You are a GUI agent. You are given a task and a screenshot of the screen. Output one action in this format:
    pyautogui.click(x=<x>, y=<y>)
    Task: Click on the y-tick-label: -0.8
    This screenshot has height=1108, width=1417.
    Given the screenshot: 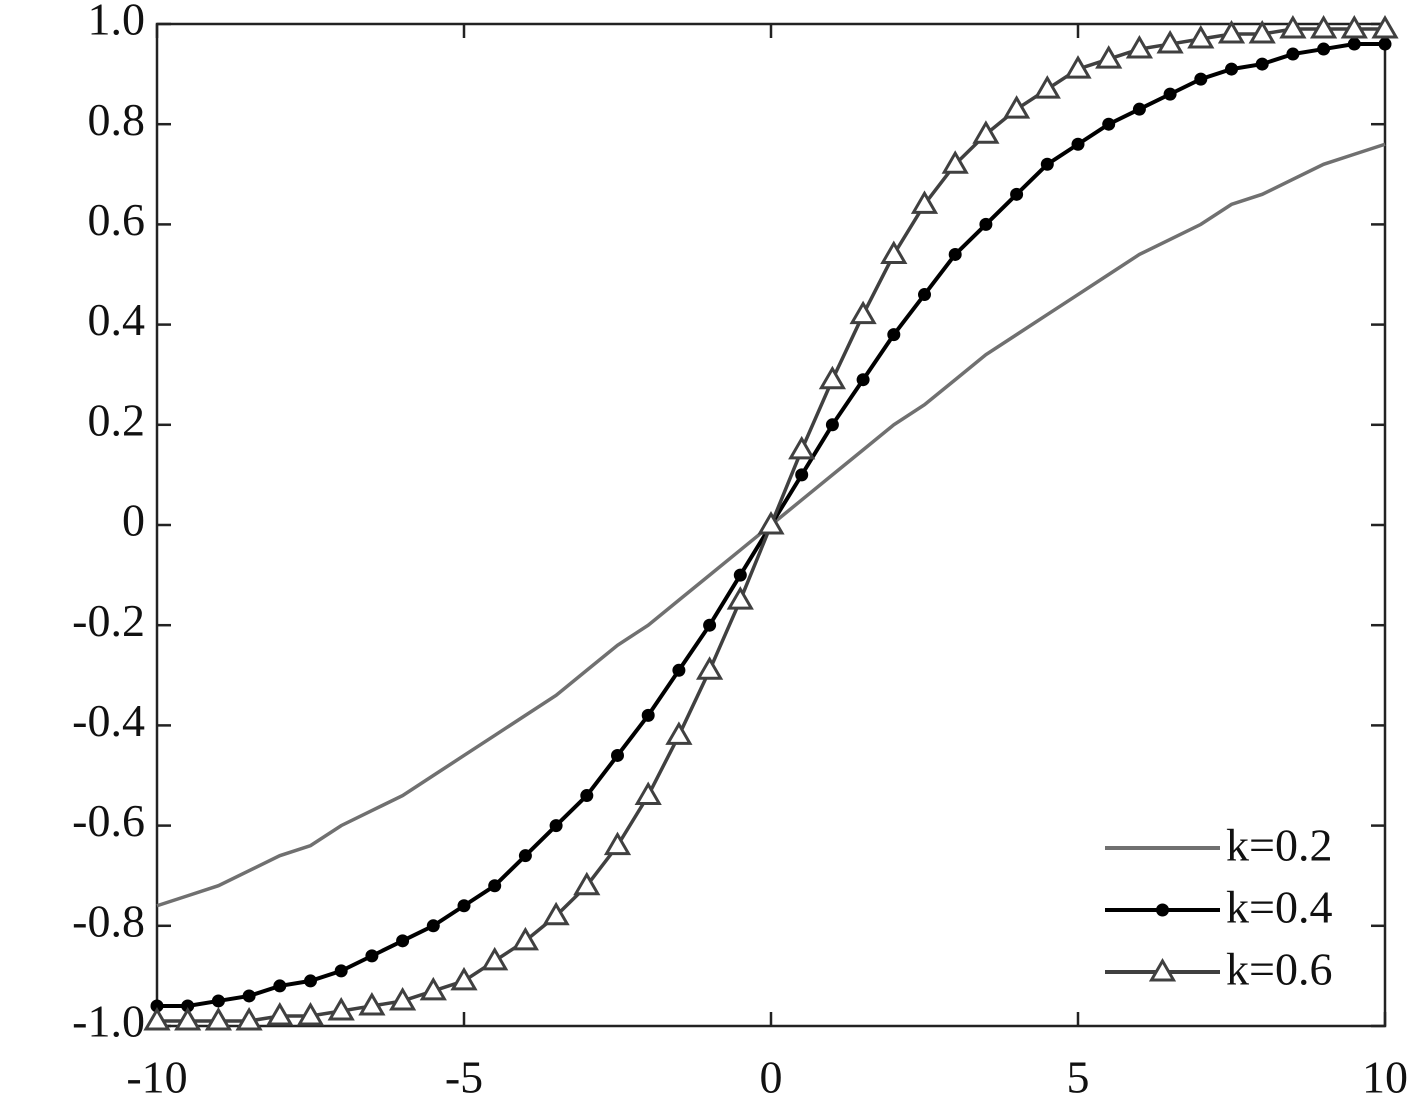 What is the action you would take?
    pyautogui.click(x=108, y=920)
    